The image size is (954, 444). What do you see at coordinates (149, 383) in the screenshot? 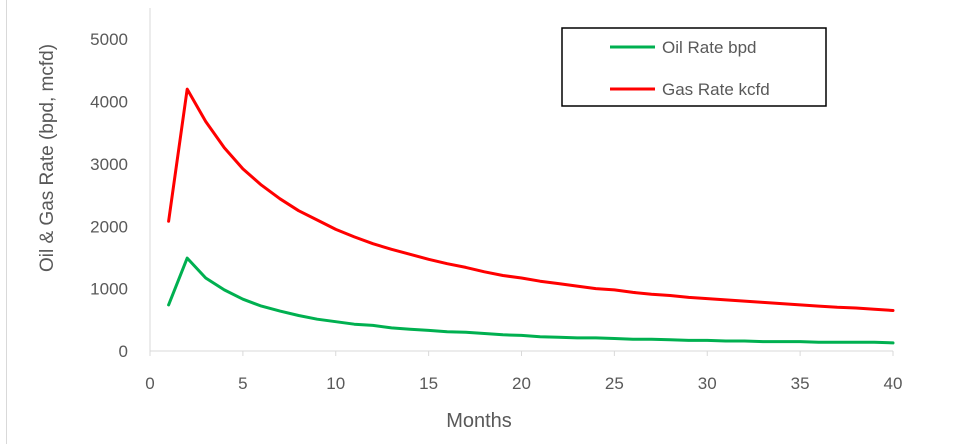
I see `x-tick-label: 0` at bounding box center [149, 383].